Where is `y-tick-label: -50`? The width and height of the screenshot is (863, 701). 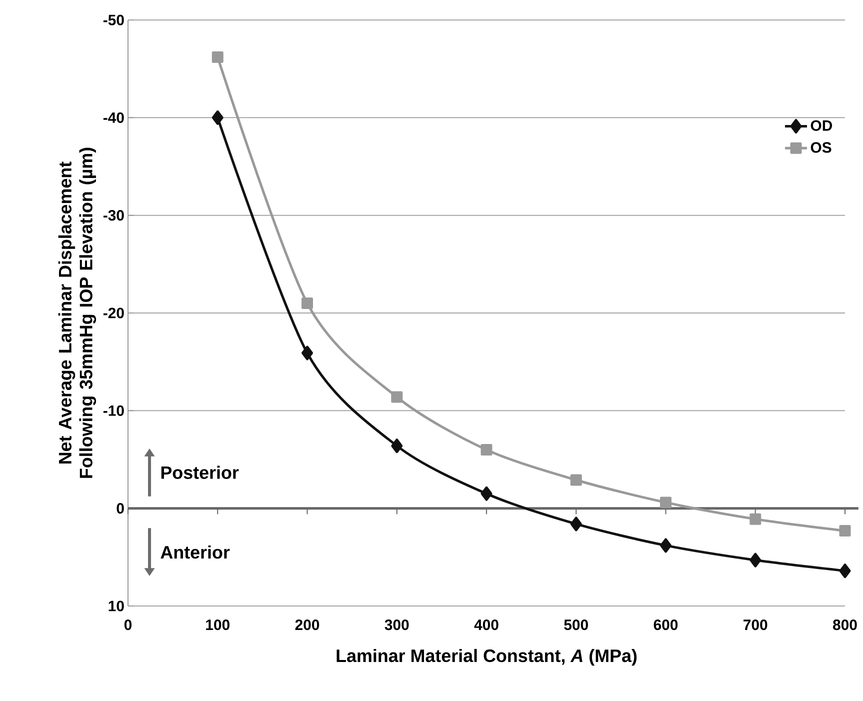 y-tick-label: -50 is located at coordinates (113, 20).